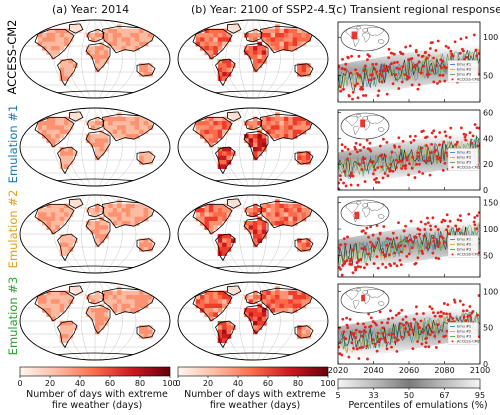 Image resolution: width=500 pixels, height=415 pixels. Describe the element at coordinates (338, 370) in the screenshot. I see `x-tick-label: 2020` at that location.